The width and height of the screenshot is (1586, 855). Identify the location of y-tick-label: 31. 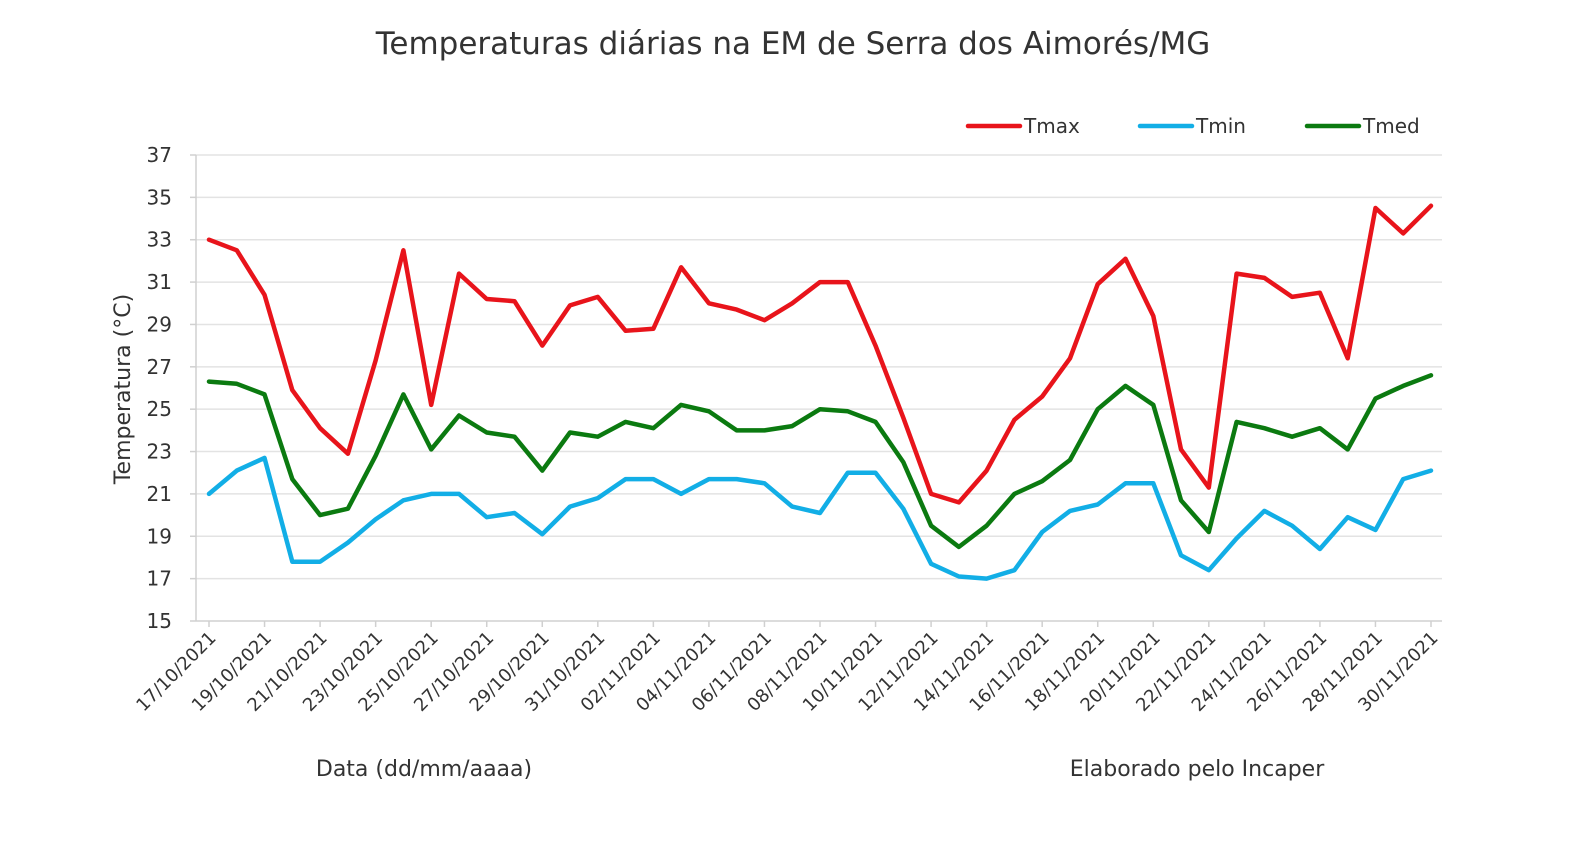
(159, 282).